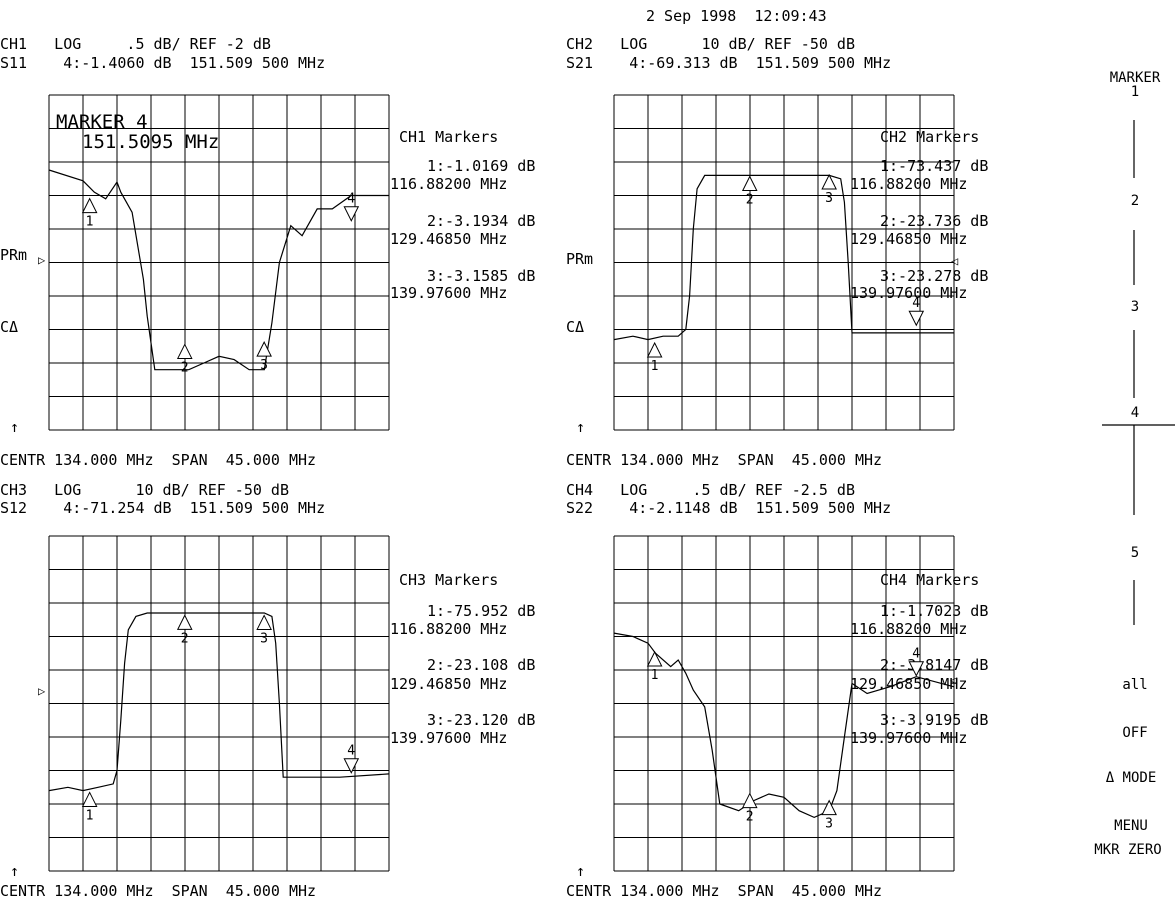  What do you see at coordinates (135, 44) in the screenshot?
I see `ch-header-line1: CH1 LOG .5 dB/ REF -2 dB` at bounding box center [135, 44].